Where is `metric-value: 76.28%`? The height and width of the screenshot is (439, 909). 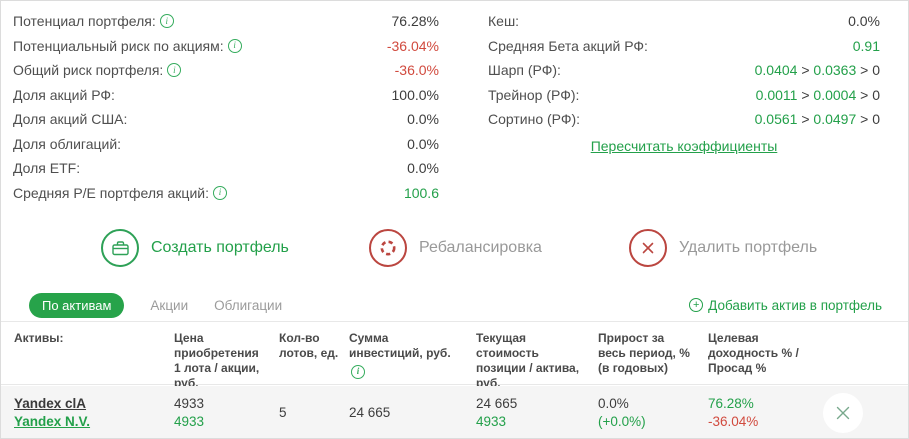 metric-value: 76.28% is located at coordinates (415, 21).